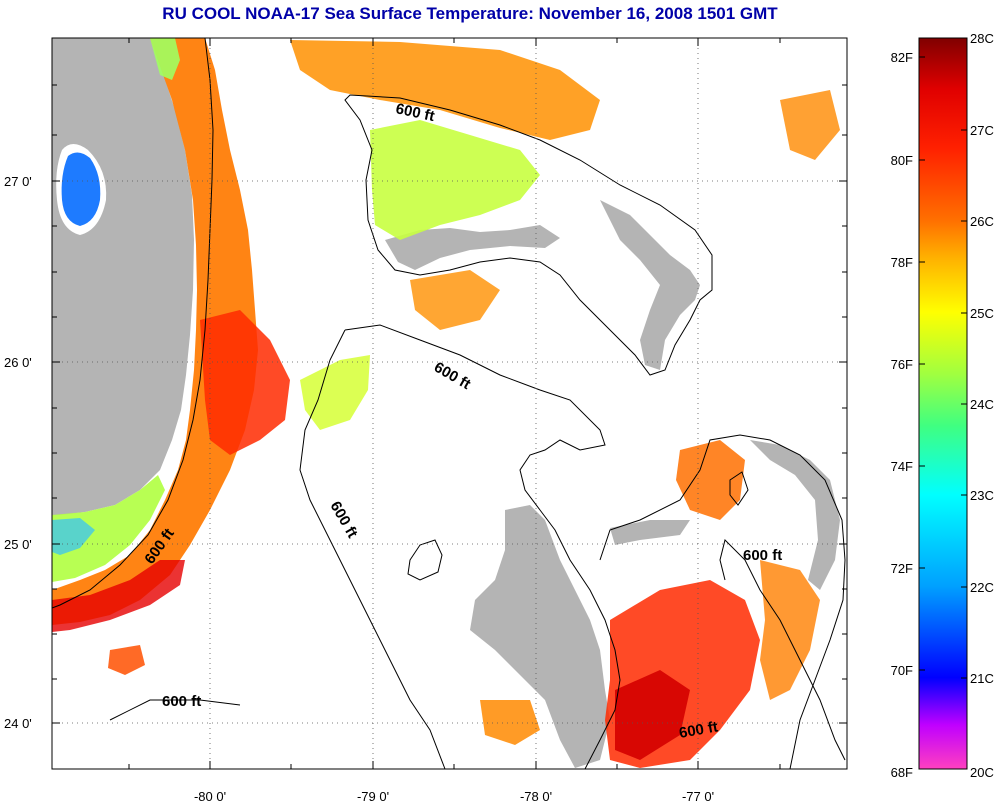 This screenshot has width=1000, height=809. Describe the element at coordinates (165, 59) in the screenshot. I see `north-coast-cool` at that location.